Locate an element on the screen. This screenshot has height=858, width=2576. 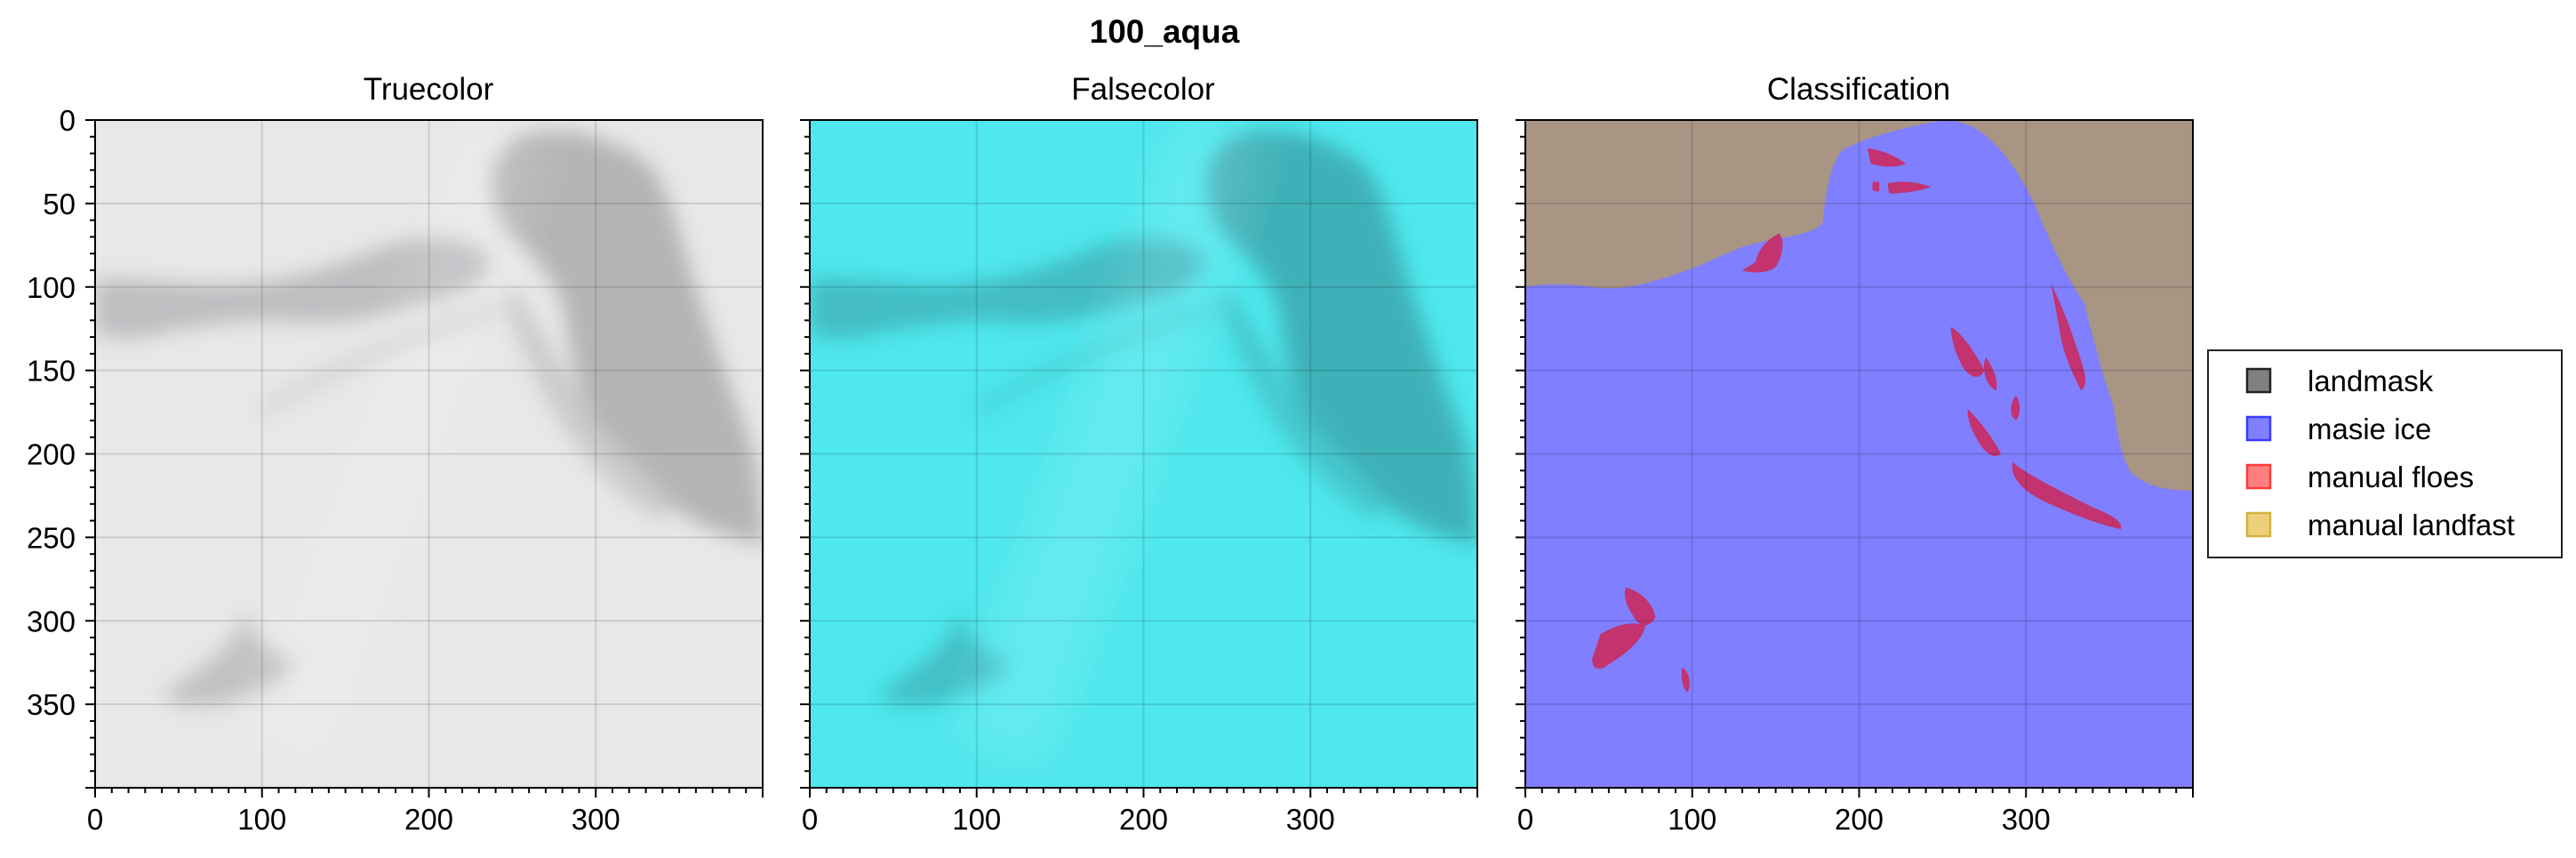
y-tick-label: 350 is located at coordinates (51, 704).